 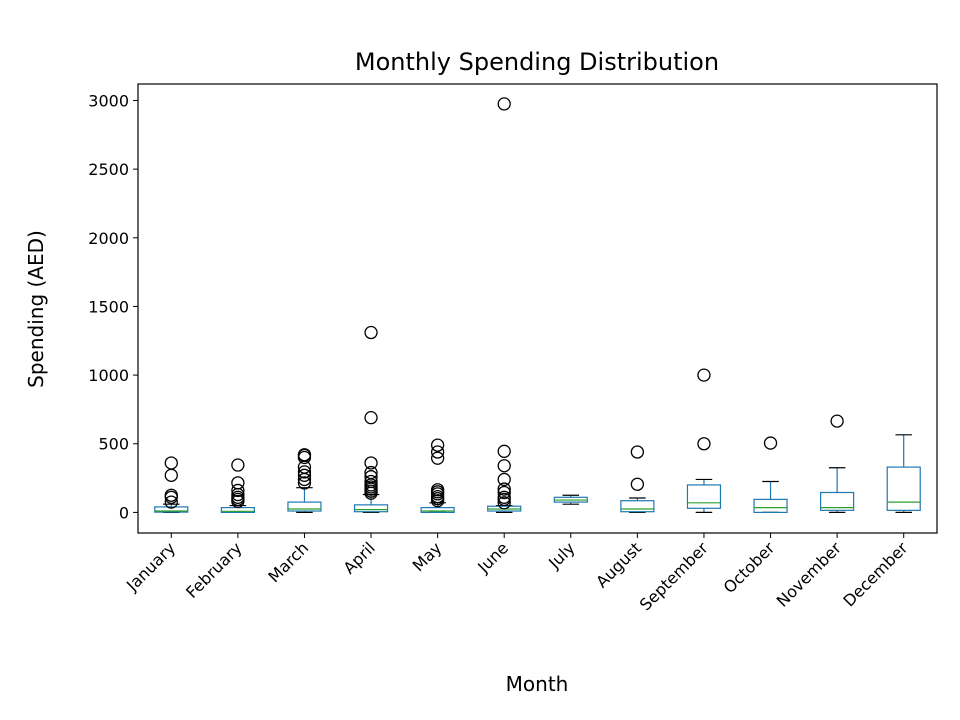 I want to click on y-tick-label: 1500, so click(x=108, y=306).